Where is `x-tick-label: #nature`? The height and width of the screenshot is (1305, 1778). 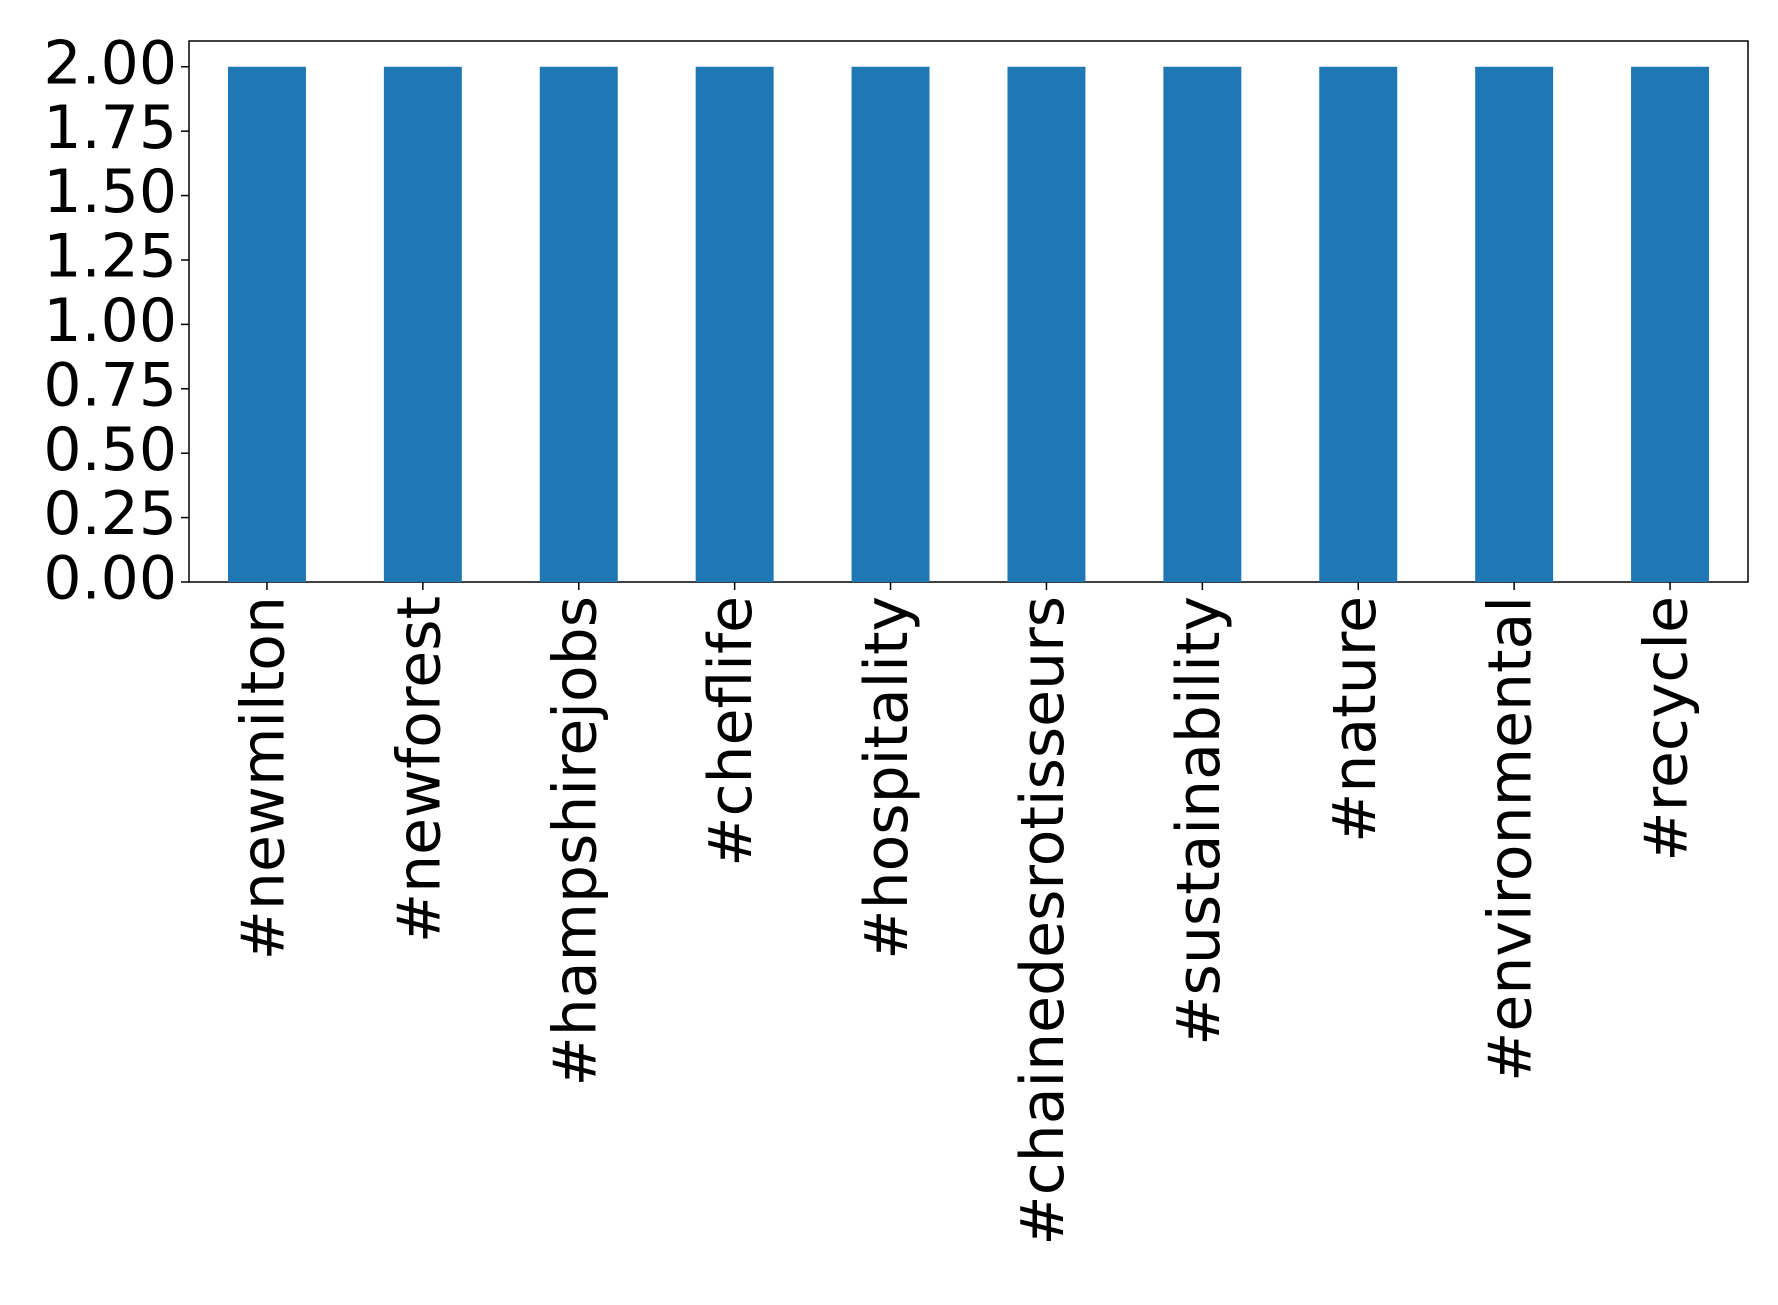 x-tick-label: #nature is located at coordinates (1355, 719).